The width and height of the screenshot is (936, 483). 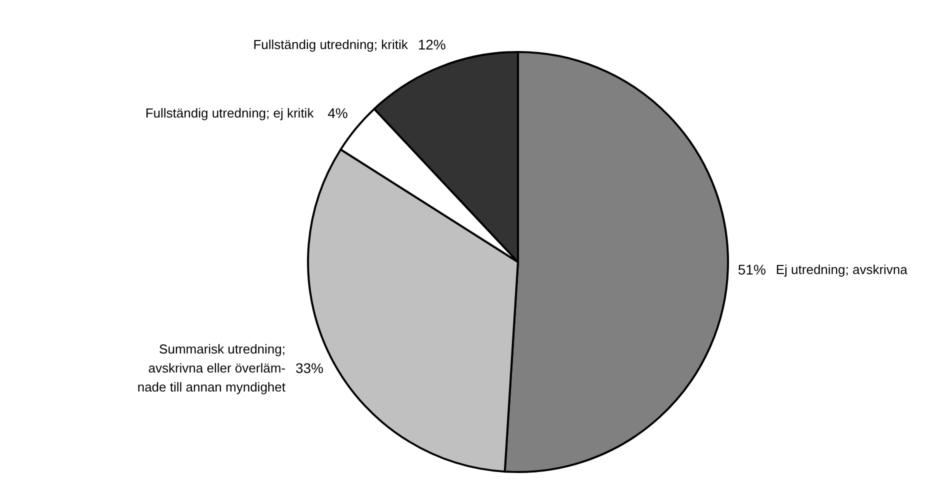 What do you see at coordinates (432, 44) in the screenshot?
I see `data-label: 12%` at bounding box center [432, 44].